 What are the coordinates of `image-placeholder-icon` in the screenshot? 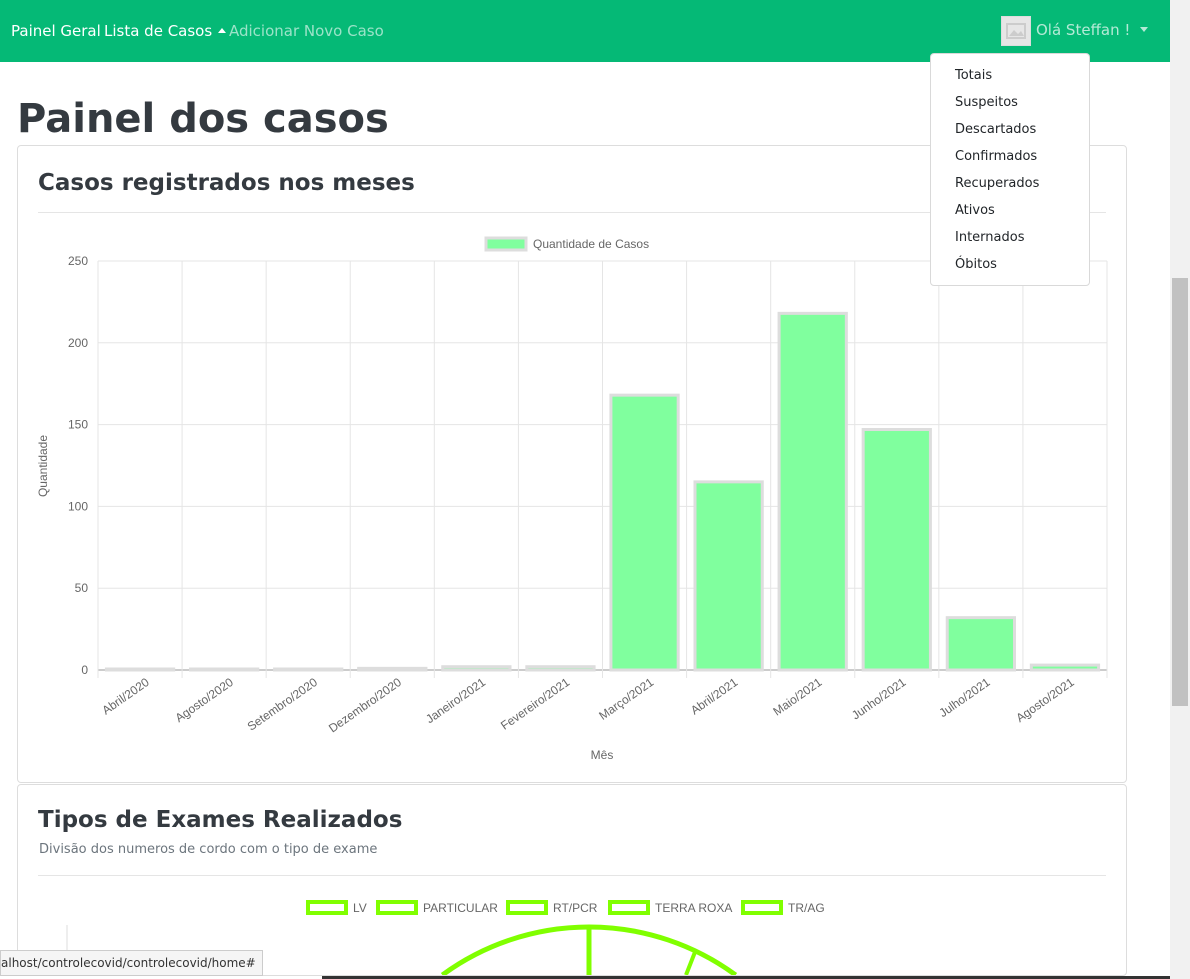 It's located at (1016, 31).